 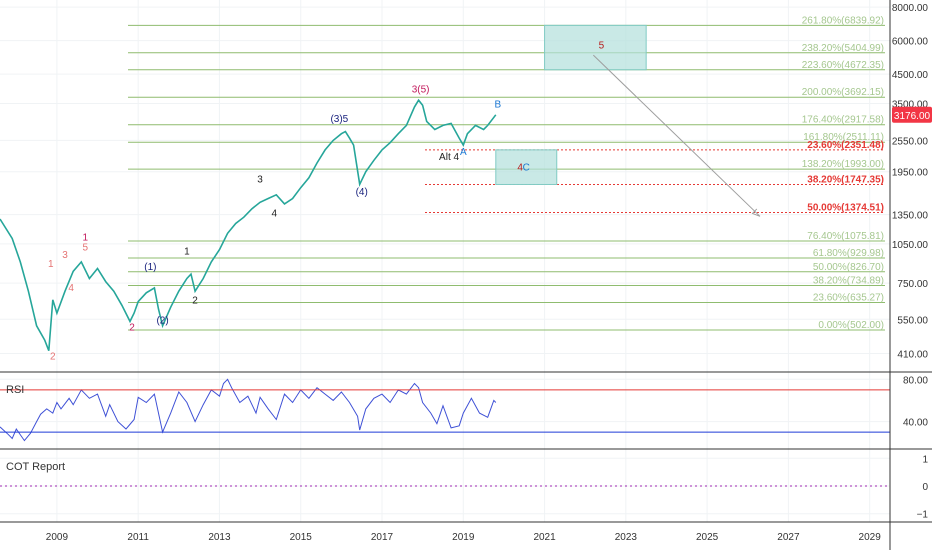 What do you see at coordinates (497, 105) in the screenshot?
I see `wave-label: B` at bounding box center [497, 105].